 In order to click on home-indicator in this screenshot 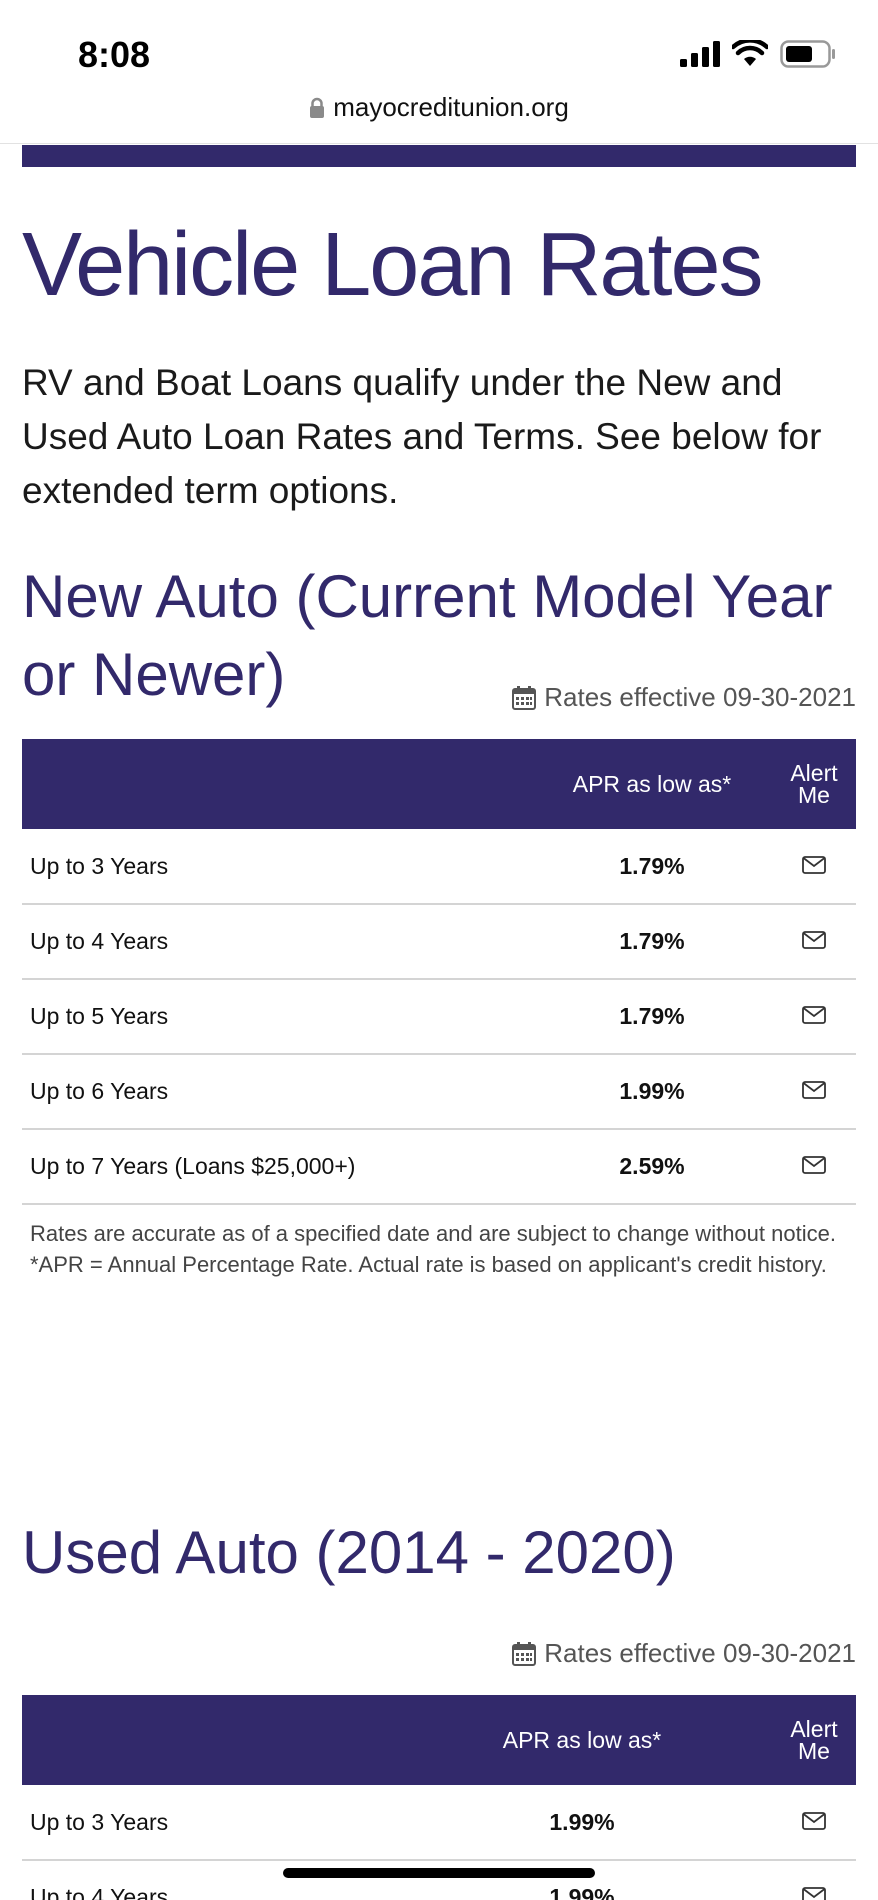, I will do `click(439, 1873)`.